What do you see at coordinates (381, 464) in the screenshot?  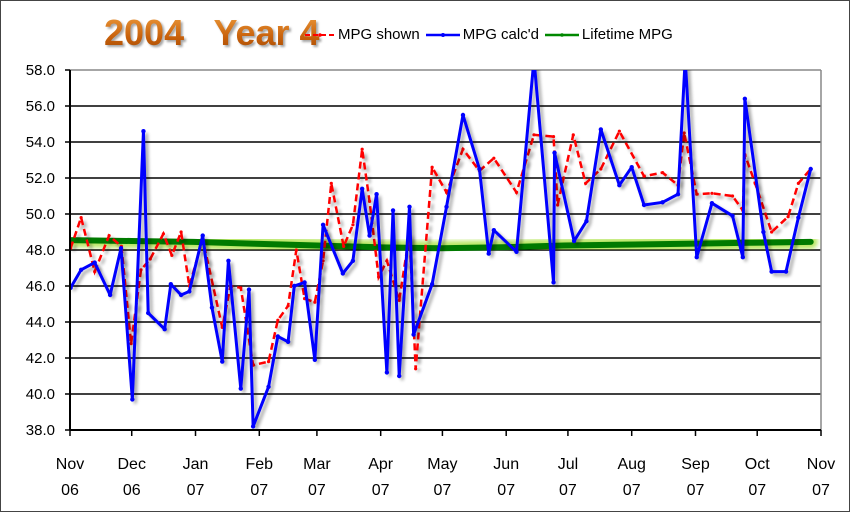 I see `x-tick-label: Apr` at bounding box center [381, 464].